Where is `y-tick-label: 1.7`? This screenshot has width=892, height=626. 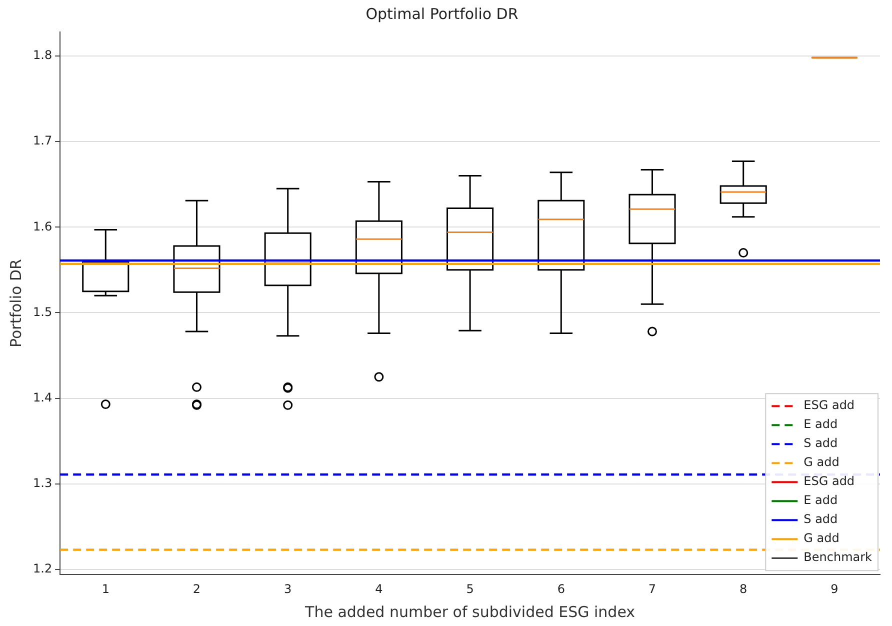
y-tick-label: 1.7 is located at coordinates (42, 141).